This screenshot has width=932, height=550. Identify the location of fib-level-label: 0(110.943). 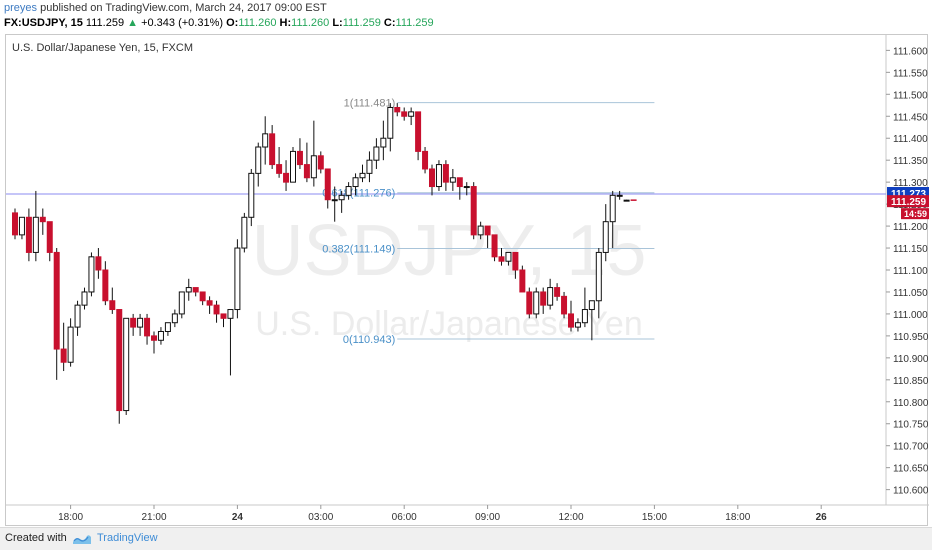
(369, 340).